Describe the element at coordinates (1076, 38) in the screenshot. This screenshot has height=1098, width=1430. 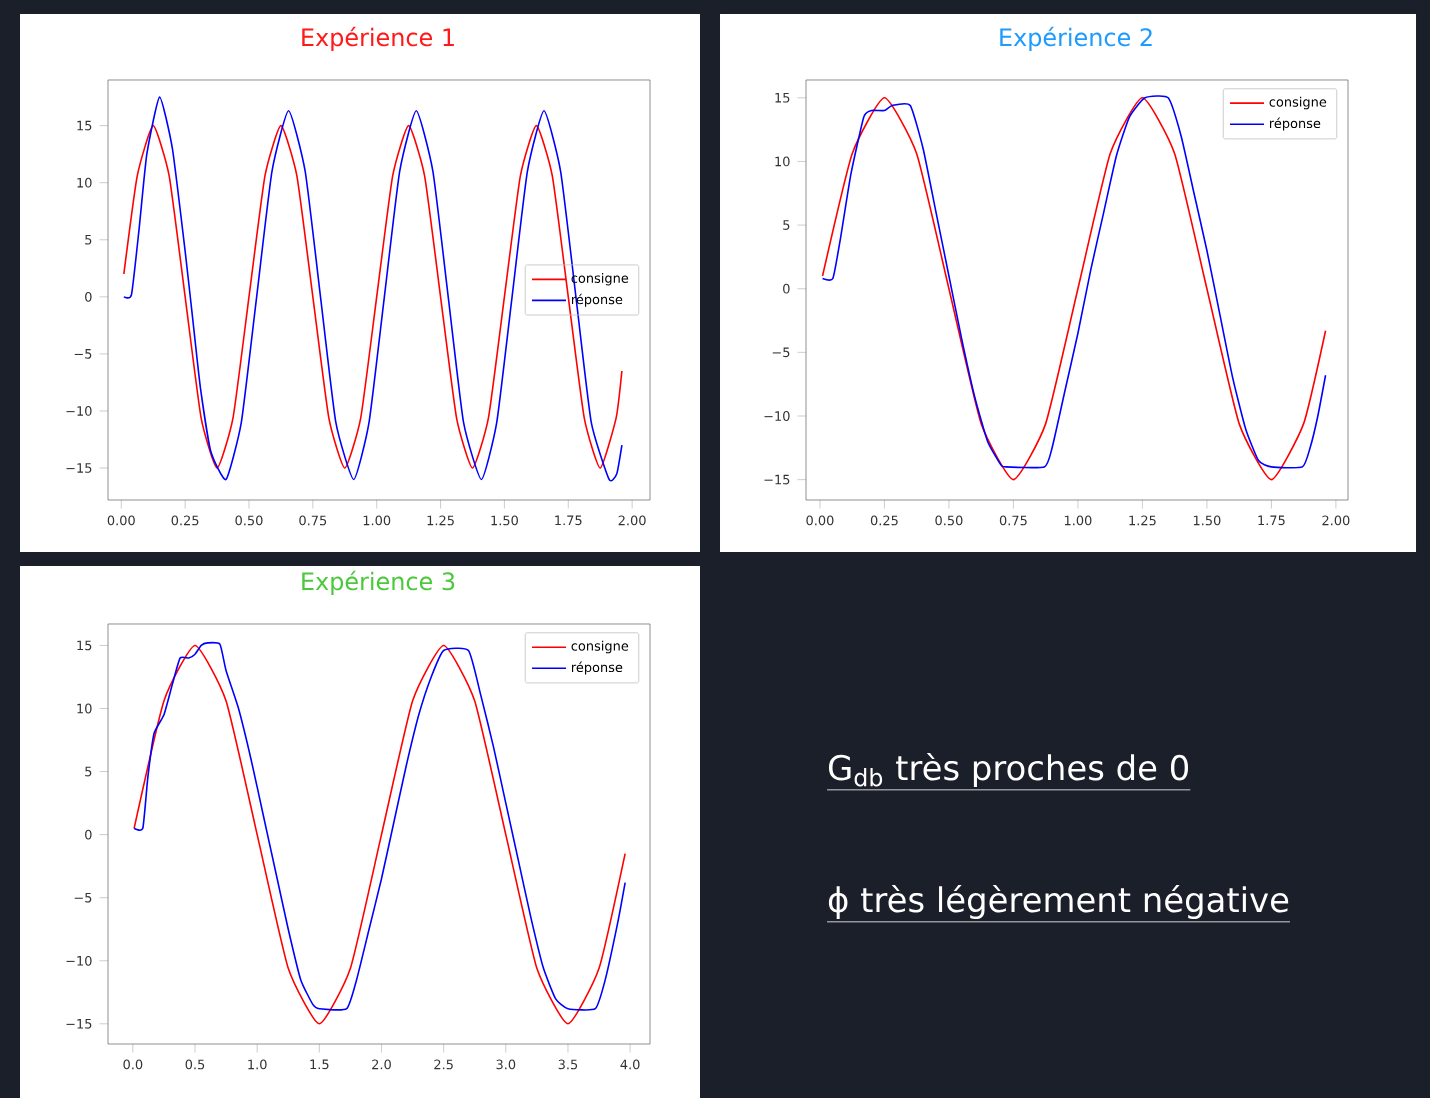
I see `chart-title: Expérience 2` at that location.